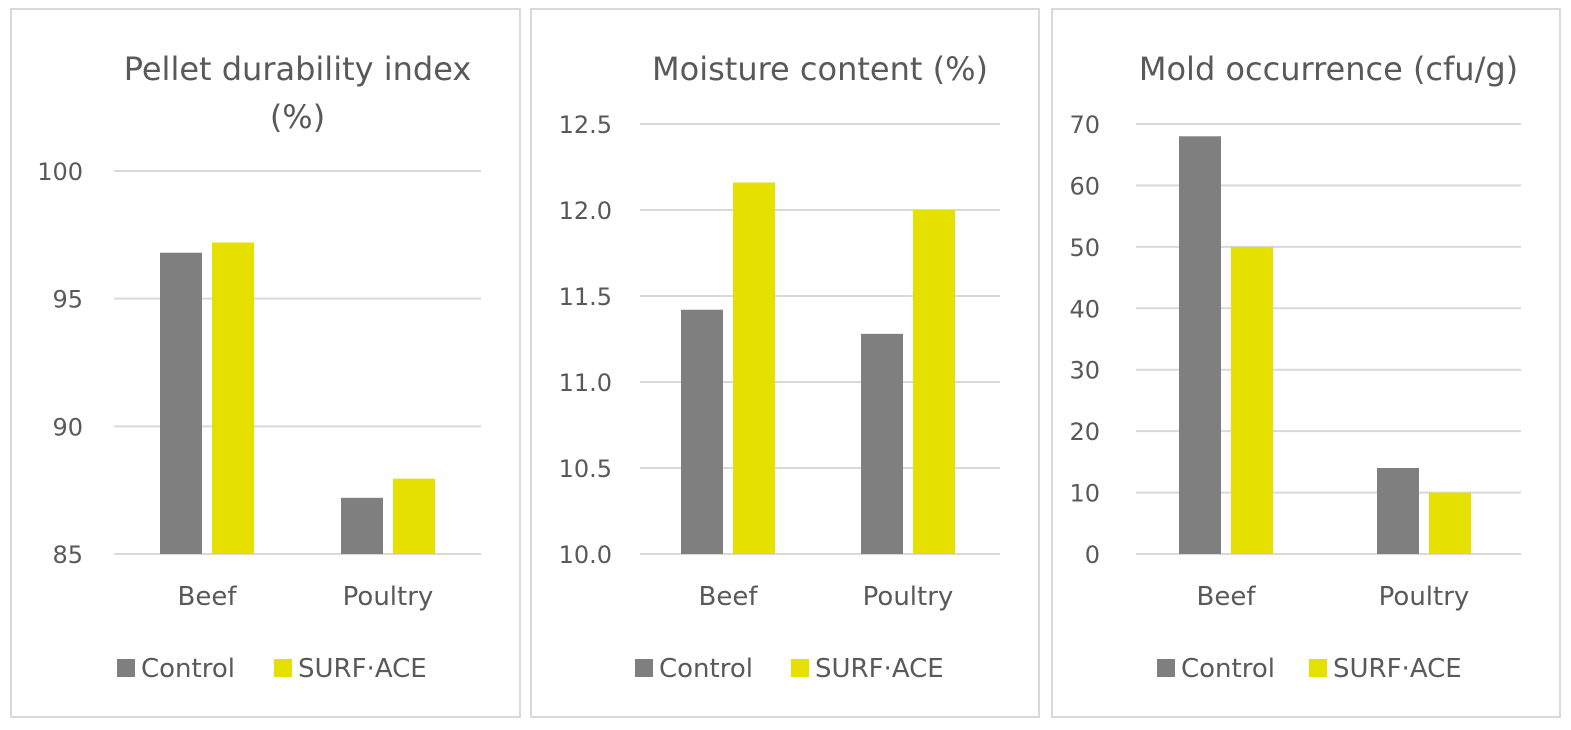 The width and height of the screenshot is (1571, 730). Describe the element at coordinates (67, 300) in the screenshot. I see `y-tick-label: 95` at that location.